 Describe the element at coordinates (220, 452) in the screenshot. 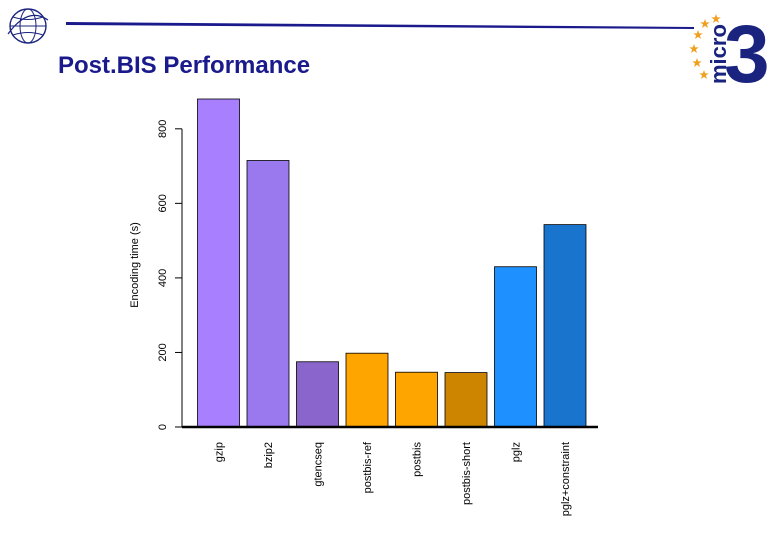

I see `x-tick-label: gzip` at that location.